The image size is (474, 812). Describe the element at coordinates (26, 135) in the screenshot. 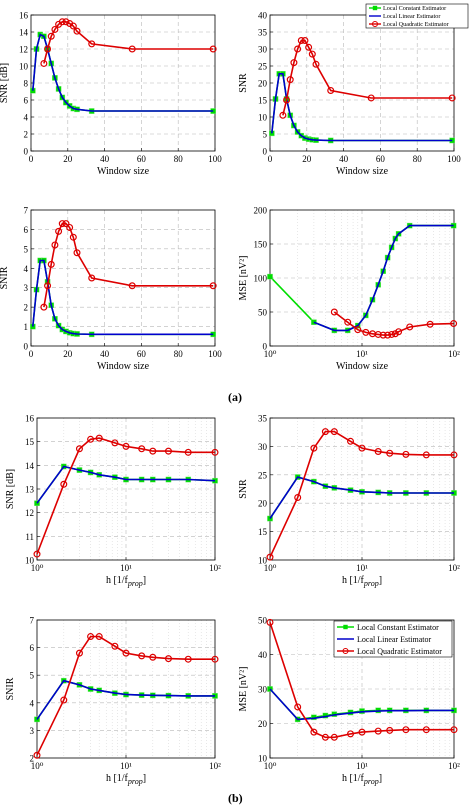

I see `y-tick-label: 2` at that location.